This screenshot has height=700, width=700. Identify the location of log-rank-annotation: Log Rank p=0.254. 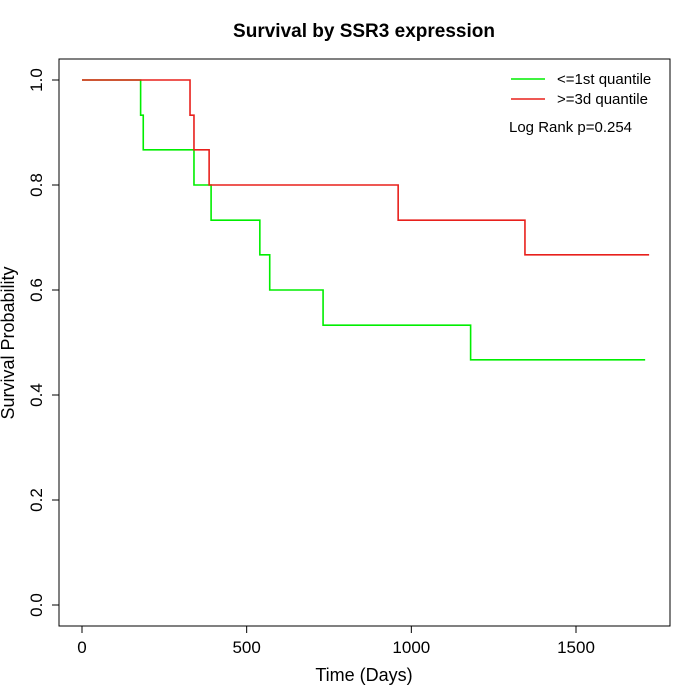
(570, 127).